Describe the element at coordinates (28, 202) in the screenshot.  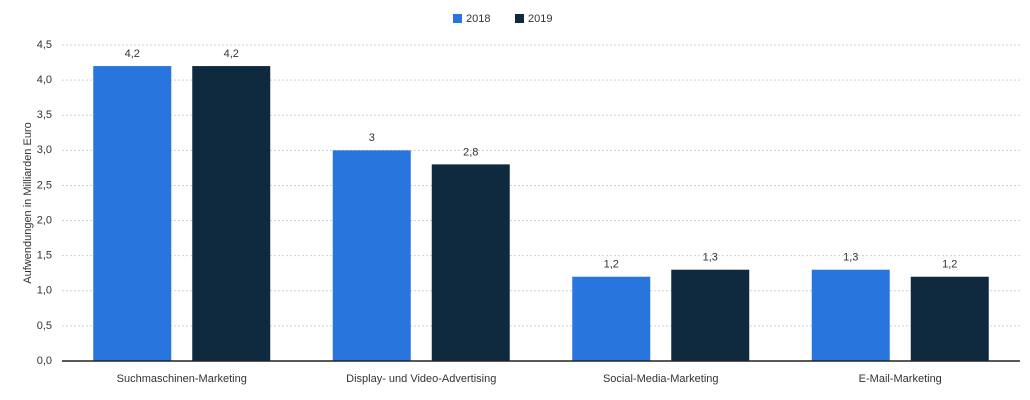
I see `y-axis-label: Aufwendungen in Milliarden Euro` at that location.